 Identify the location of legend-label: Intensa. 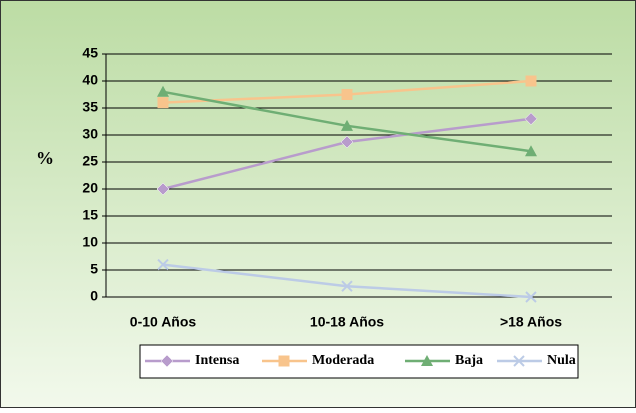
(217, 360).